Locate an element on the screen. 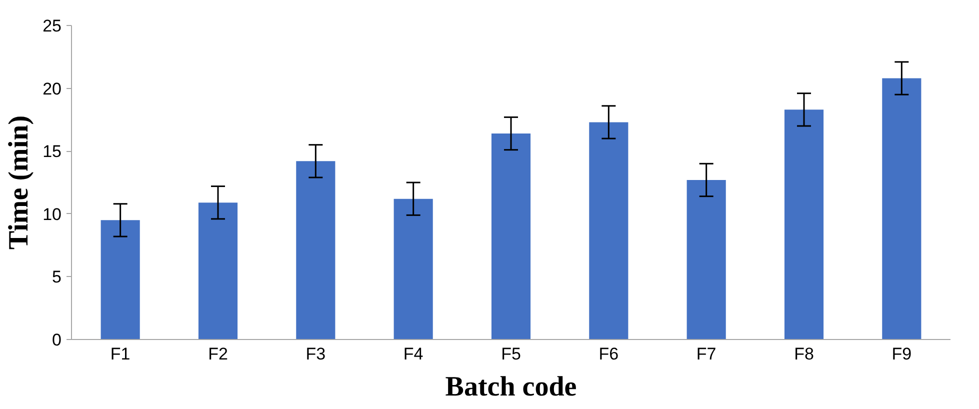 Image resolution: width=979 pixels, height=409 pixels. x-tick-label: F5 is located at coordinates (511, 354).